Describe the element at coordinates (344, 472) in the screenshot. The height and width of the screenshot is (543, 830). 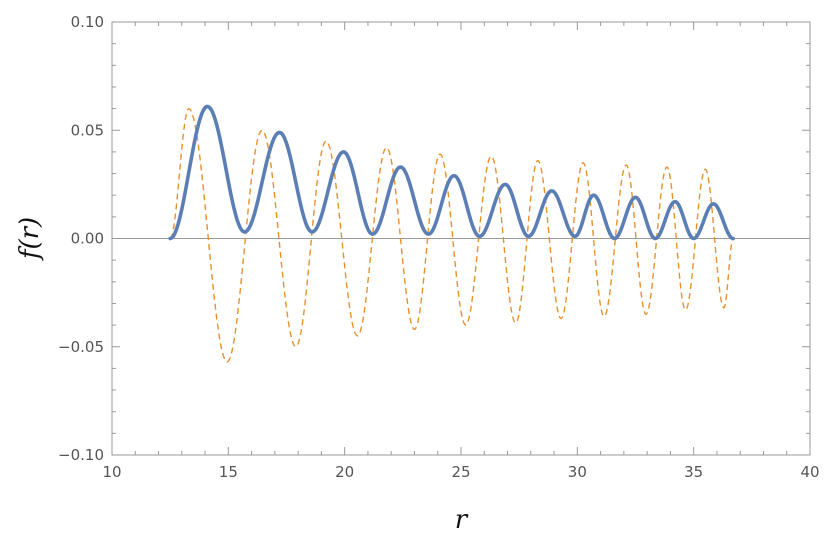
I see `x-tick-label: 20` at that location.